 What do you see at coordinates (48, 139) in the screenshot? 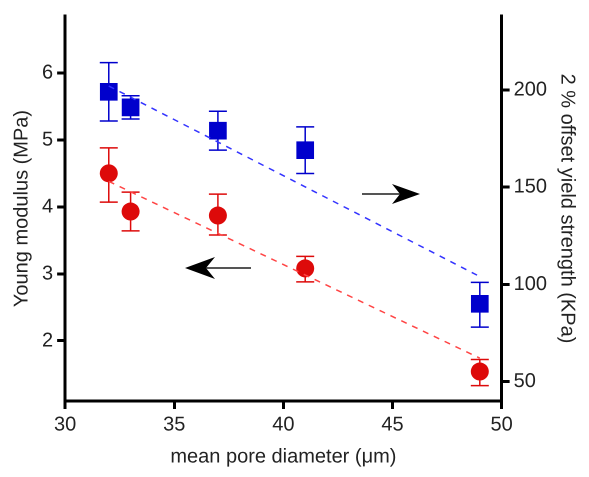
I see `y-tick-label: 5` at bounding box center [48, 139].